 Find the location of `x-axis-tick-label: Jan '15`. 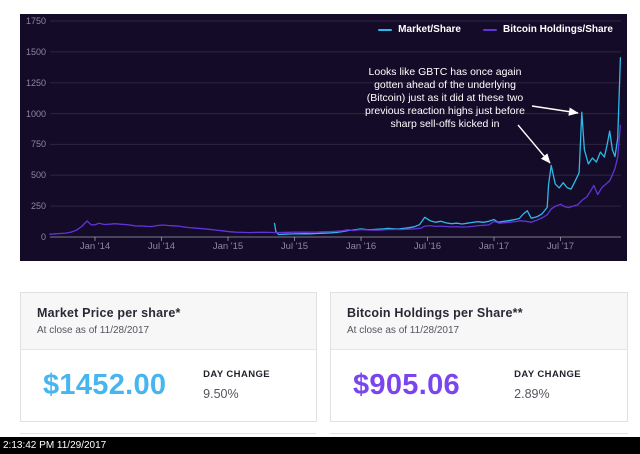

x-axis-tick-label: Jan '15 is located at coordinates (228, 246).